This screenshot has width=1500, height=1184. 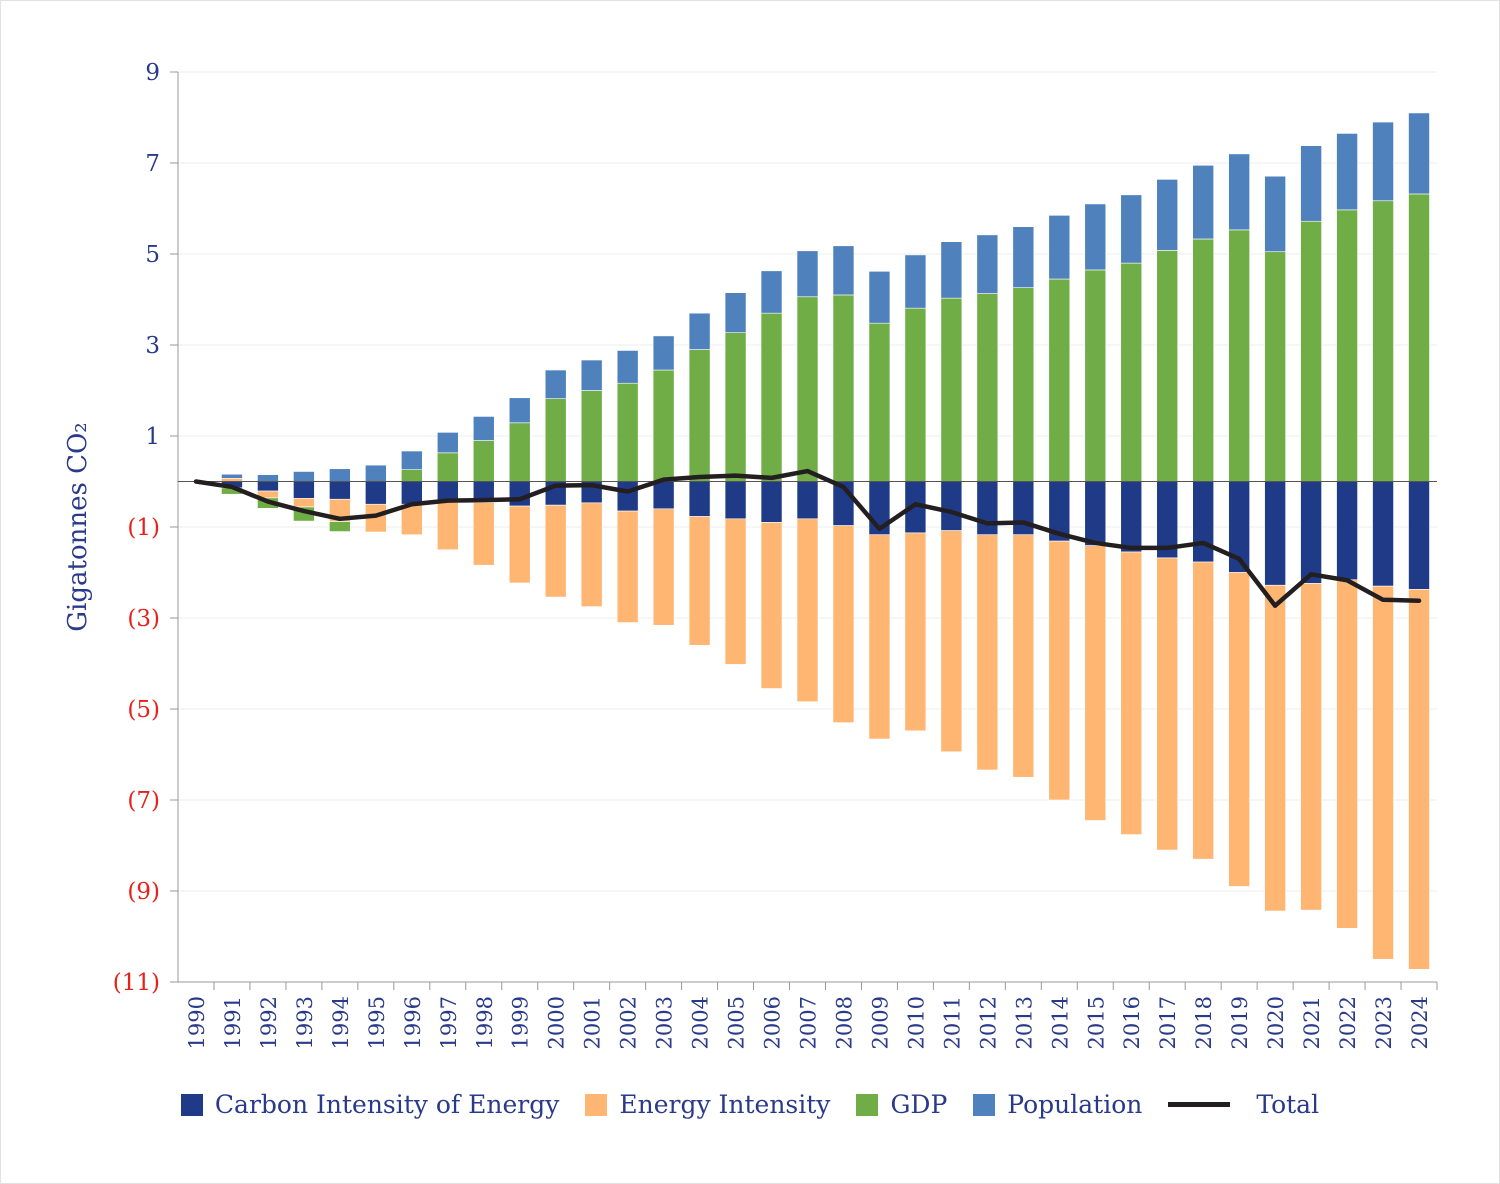 I want to click on x-tick-label: 2004, so click(x=701, y=1022).